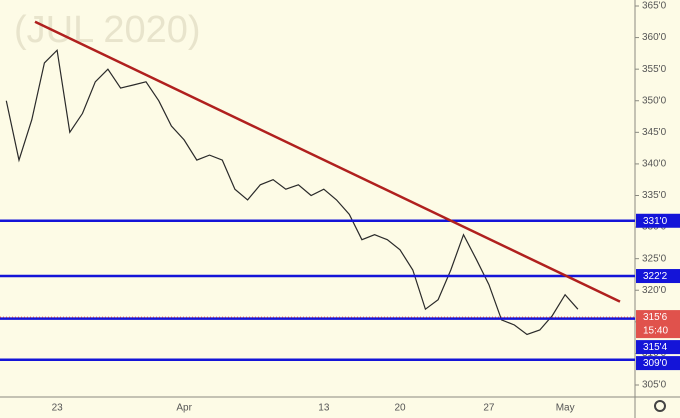 Image resolution: width=680 pixels, height=418 pixels. I want to click on x-tick-label: May, so click(565, 408).